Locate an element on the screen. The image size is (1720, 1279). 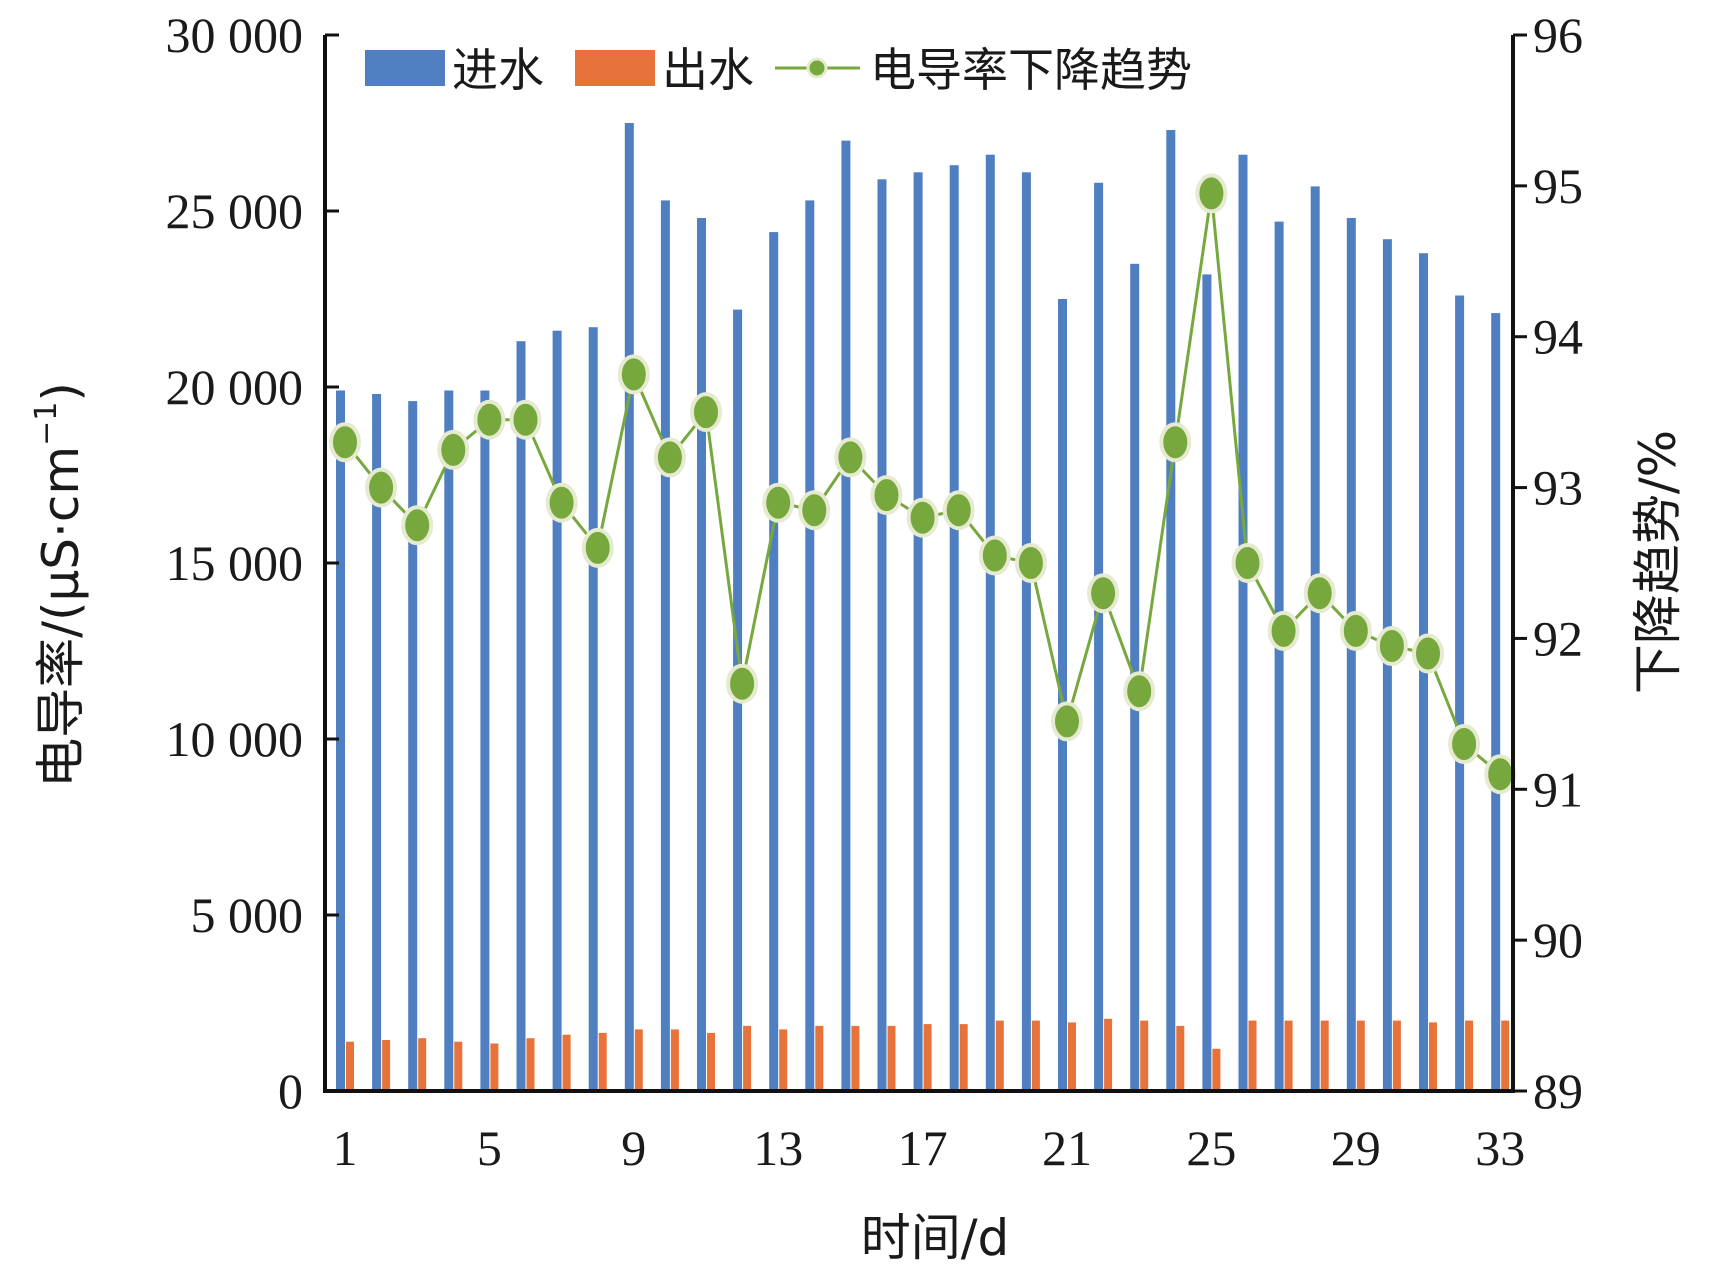
right-tick-label: 90 is located at coordinates (1558, 940).